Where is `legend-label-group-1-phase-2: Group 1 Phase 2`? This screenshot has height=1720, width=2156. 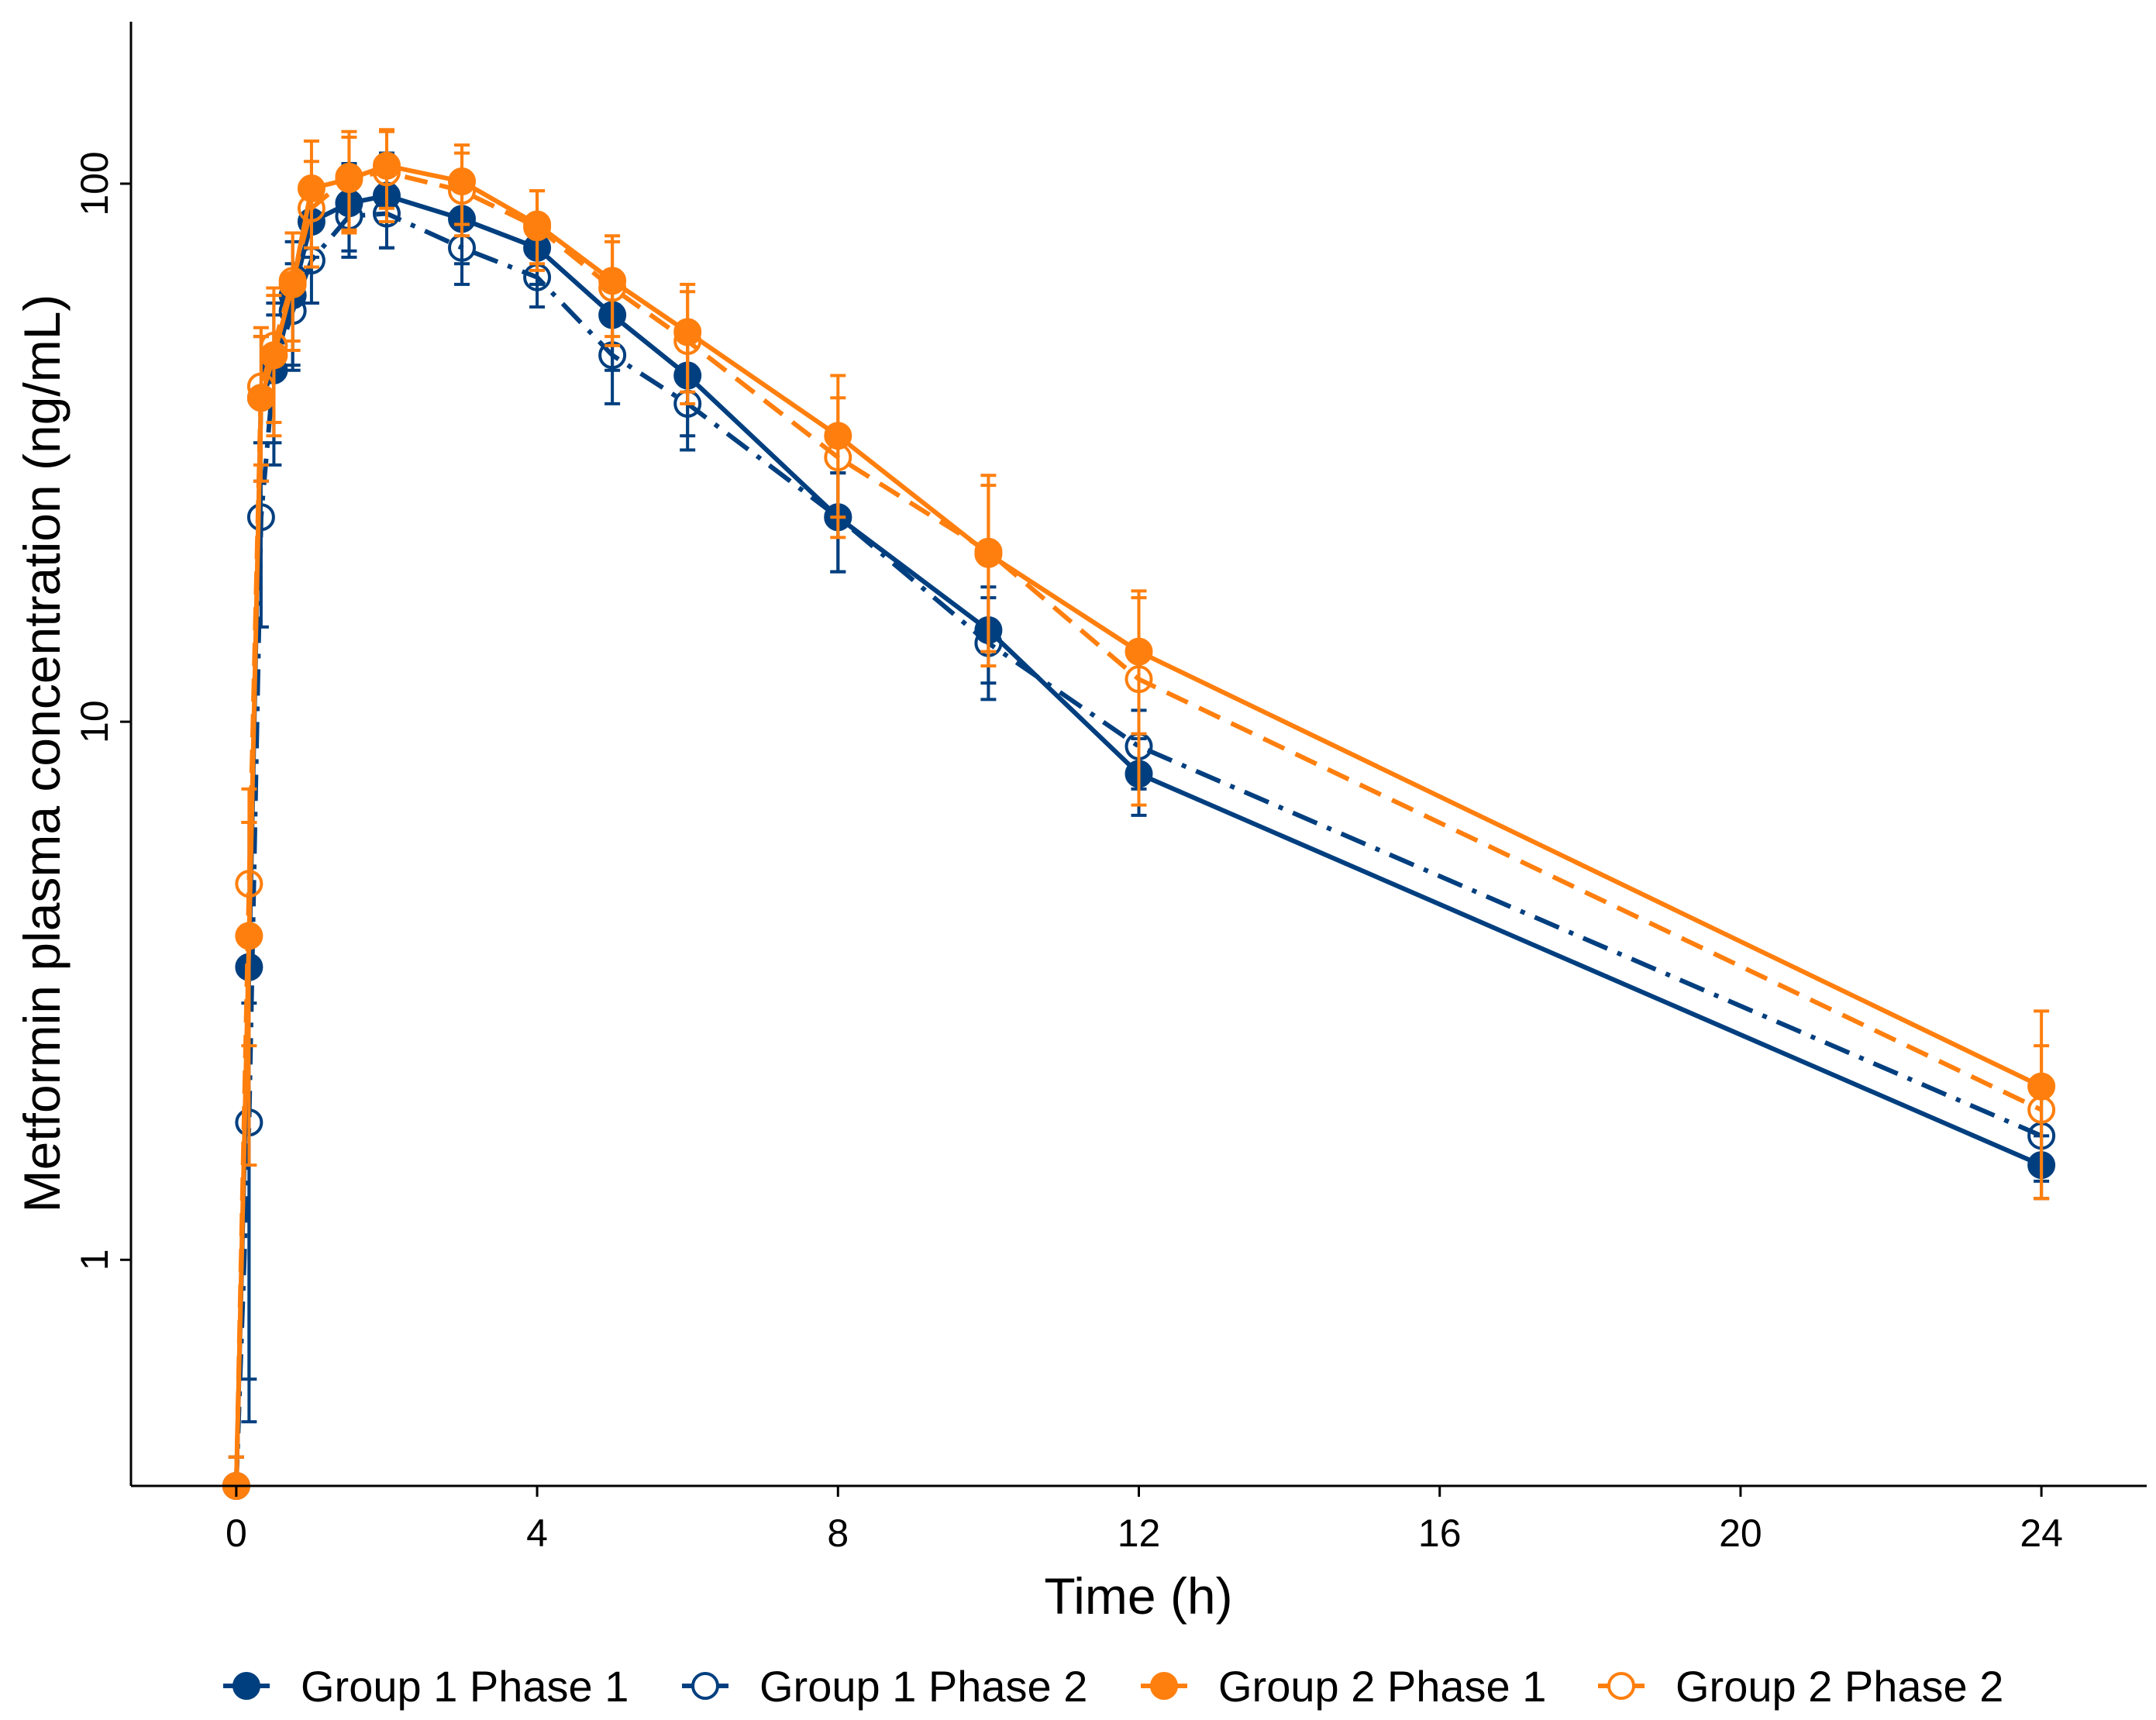 legend-label-group-1-phase-2: Group 1 Phase 2 is located at coordinates (923, 1686).